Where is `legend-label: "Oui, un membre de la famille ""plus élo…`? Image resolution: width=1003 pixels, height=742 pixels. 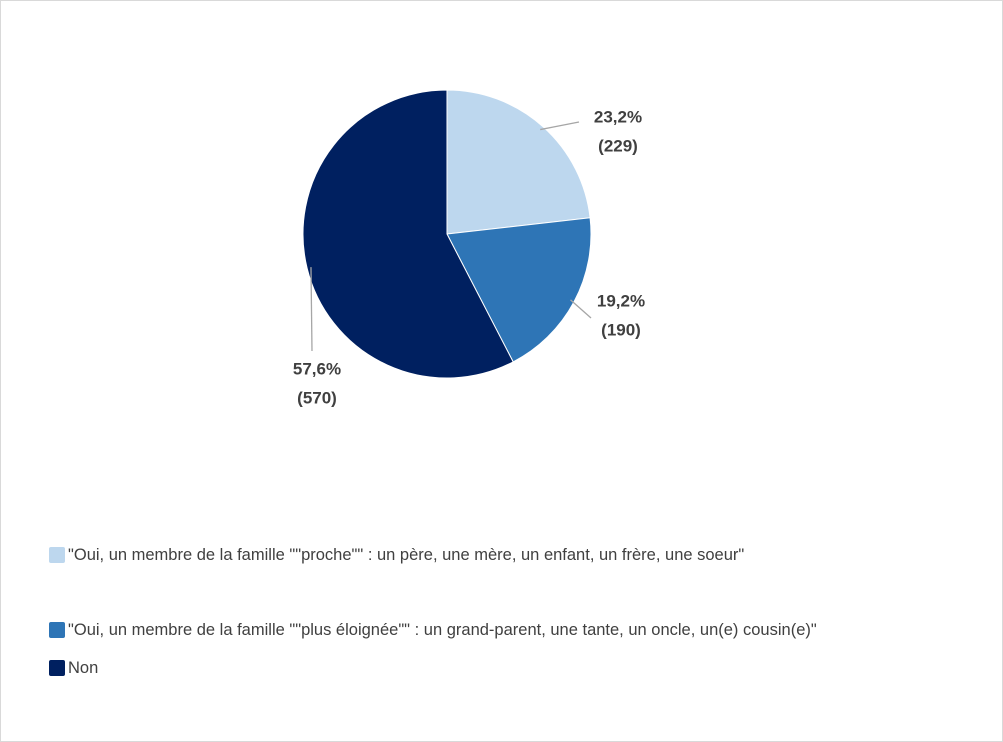
legend-label: "Oui, un membre de la famille ""plus élo… is located at coordinates (442, 630).